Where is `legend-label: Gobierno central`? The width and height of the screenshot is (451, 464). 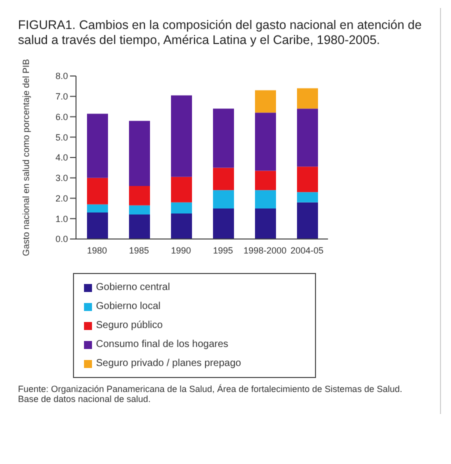 legend-label: Gobierno central is located at coordinates (133, 287).